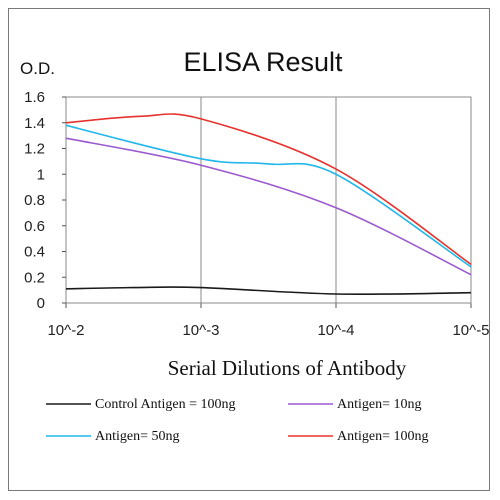 This screenshot has height=500, width=500. Describe the element at coordinates (470, 330) in the screenshot. I see `x-tick-label: 10^-5` at that location.